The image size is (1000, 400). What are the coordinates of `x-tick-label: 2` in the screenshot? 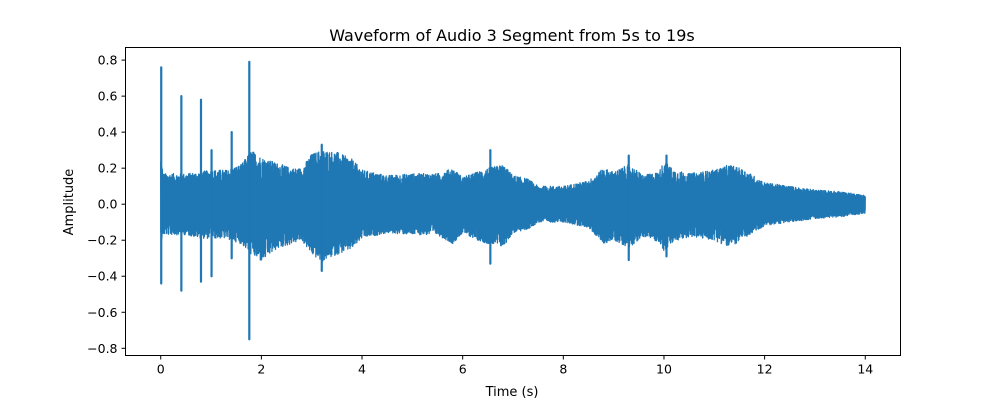 It's located at (261, 369).